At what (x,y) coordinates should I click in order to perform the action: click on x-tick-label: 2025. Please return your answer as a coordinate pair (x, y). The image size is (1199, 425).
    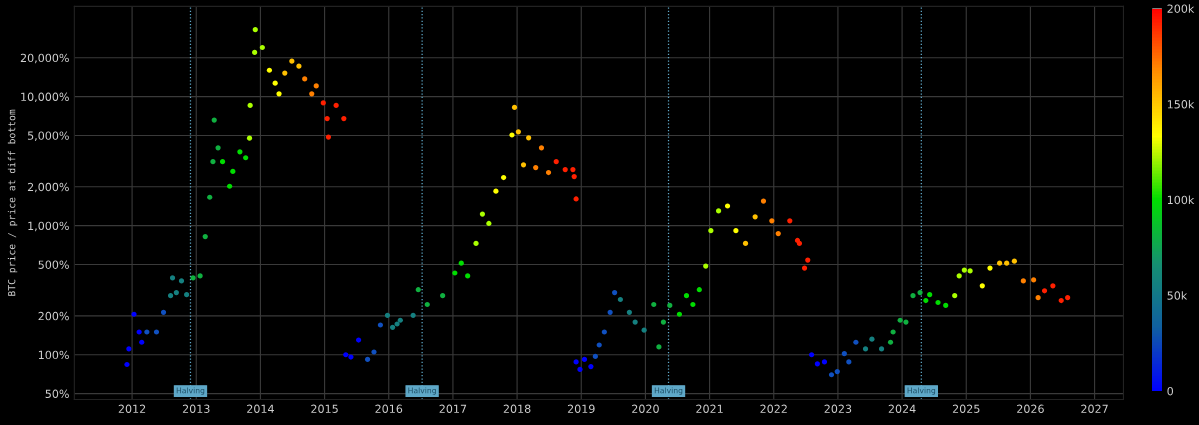
    Looking at the image, I should click on (966, 408).